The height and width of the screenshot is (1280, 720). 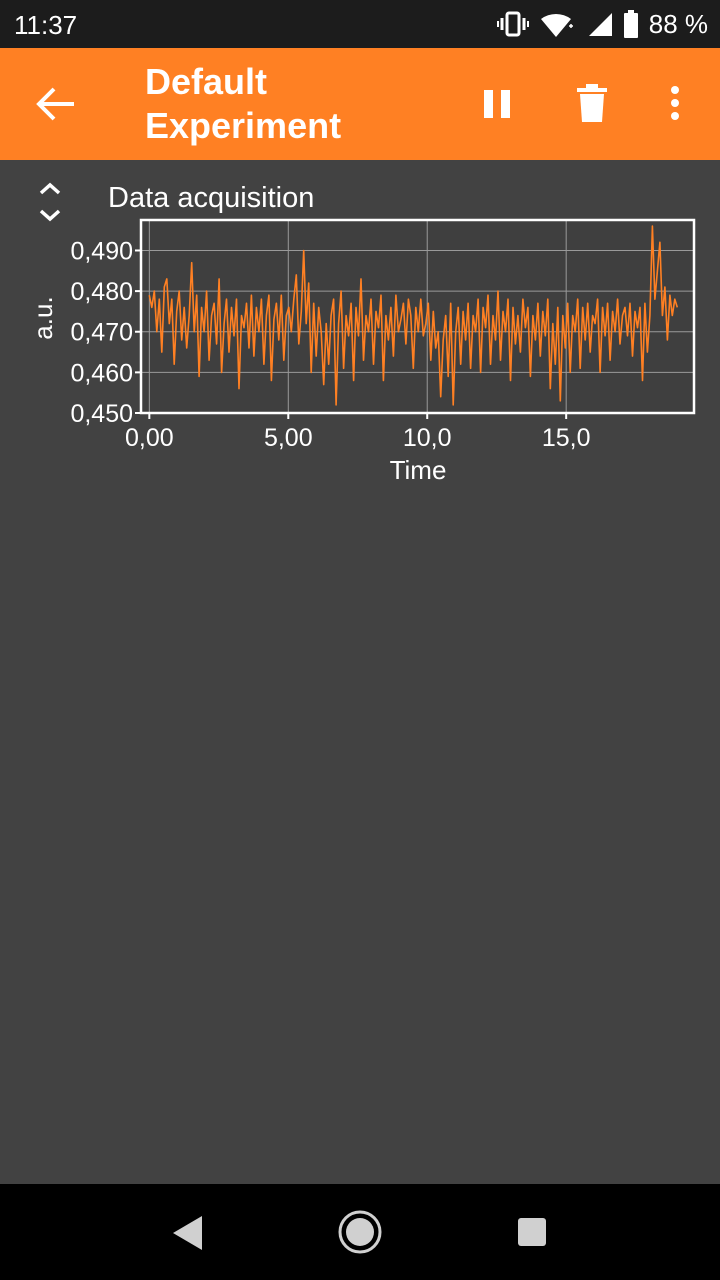 I want to click on y-tick-label: 0,480, so click(x=101, y=292).